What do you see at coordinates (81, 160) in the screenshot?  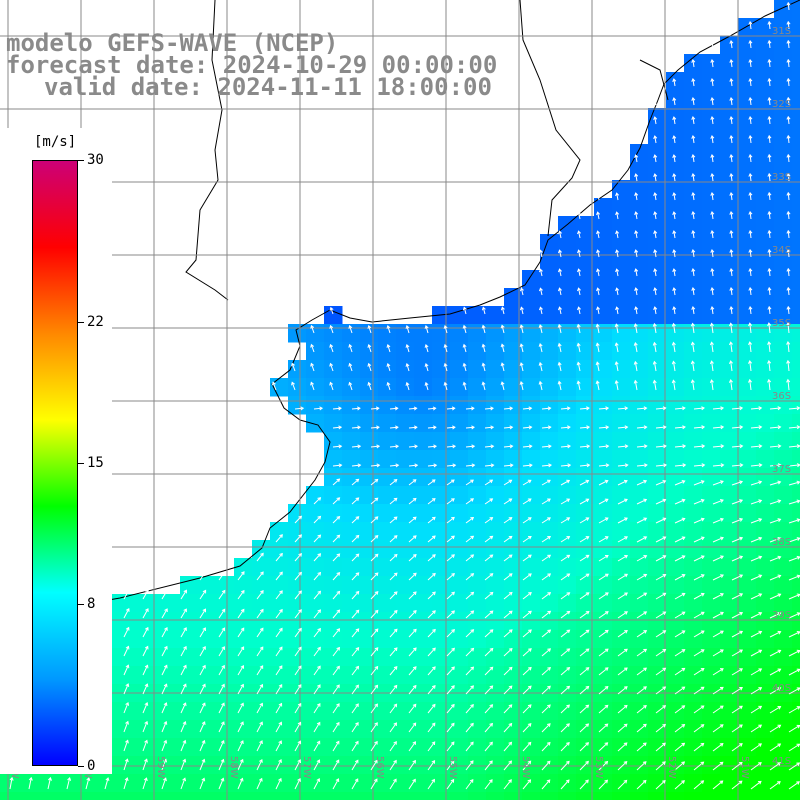 I see `colorbar-tick-mark` at bounding box center [81, 160].